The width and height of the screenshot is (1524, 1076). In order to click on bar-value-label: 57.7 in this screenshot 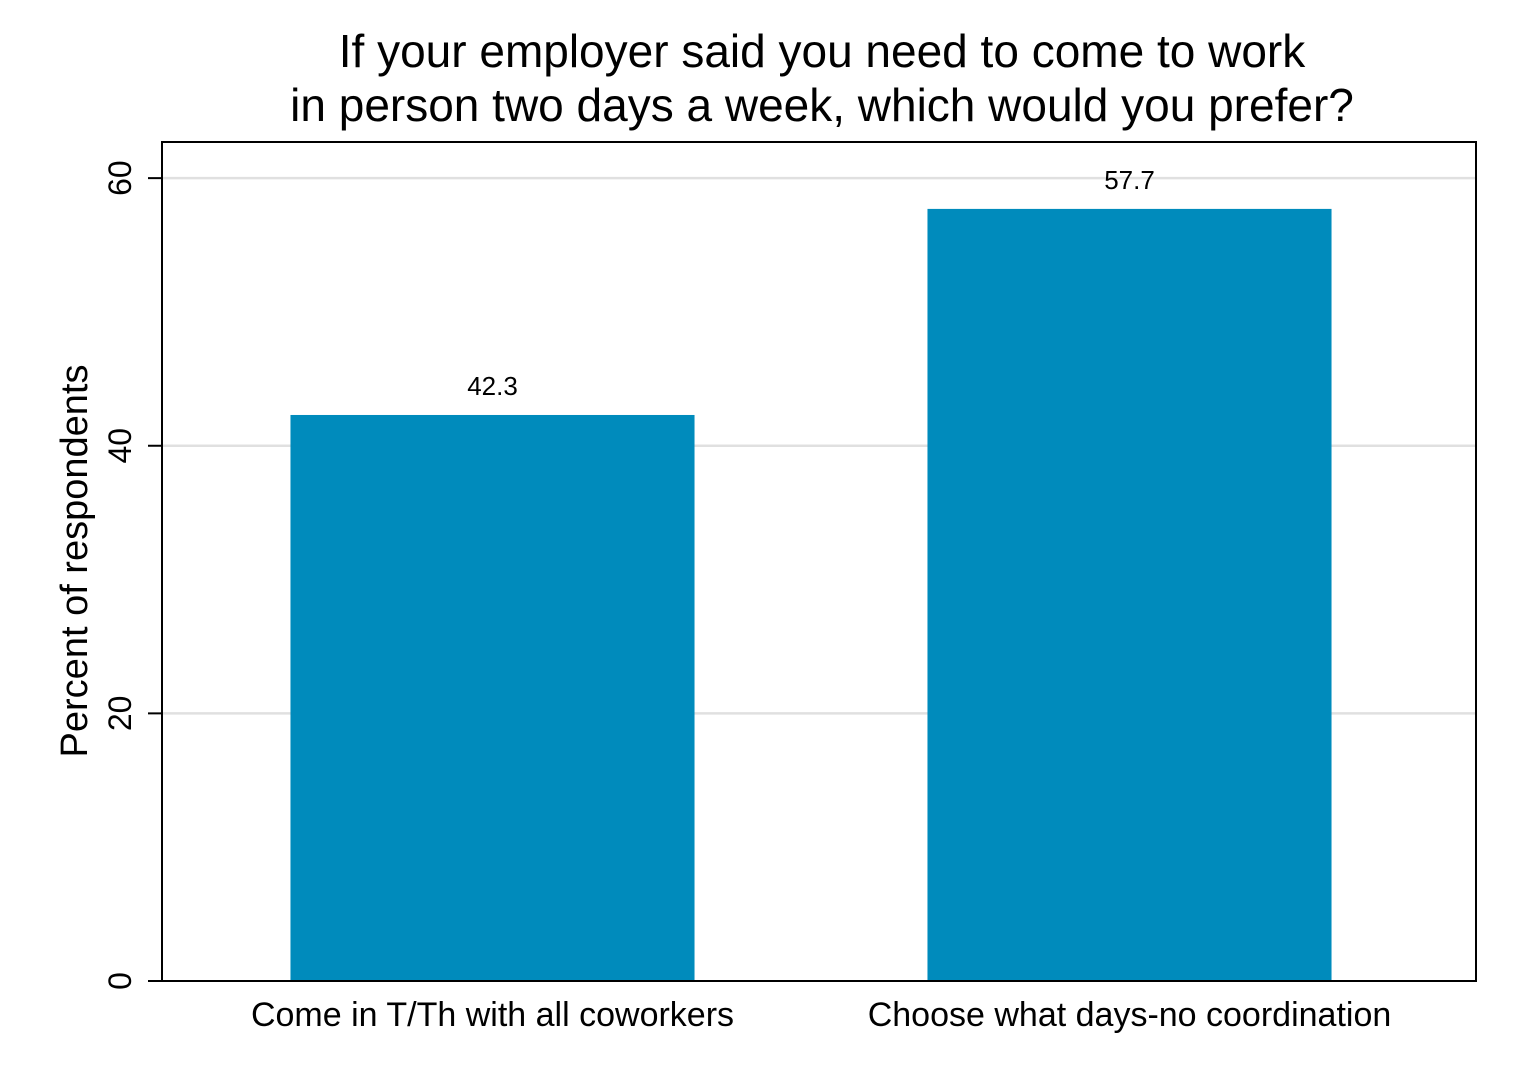, I will do `click(1129, 180)`.